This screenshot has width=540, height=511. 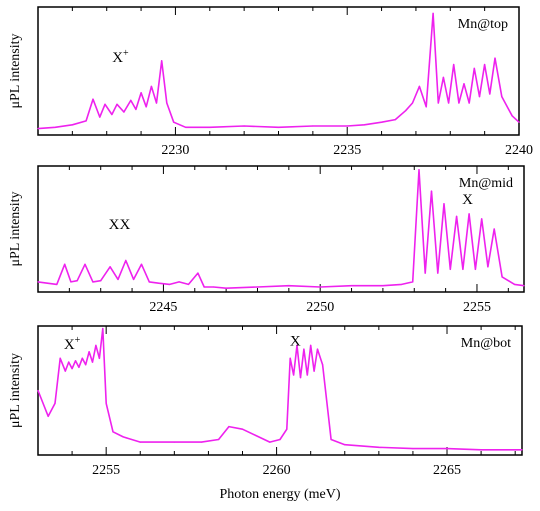 I want to click on panel-tag: Mn@bot, so click(x=486, y=343).